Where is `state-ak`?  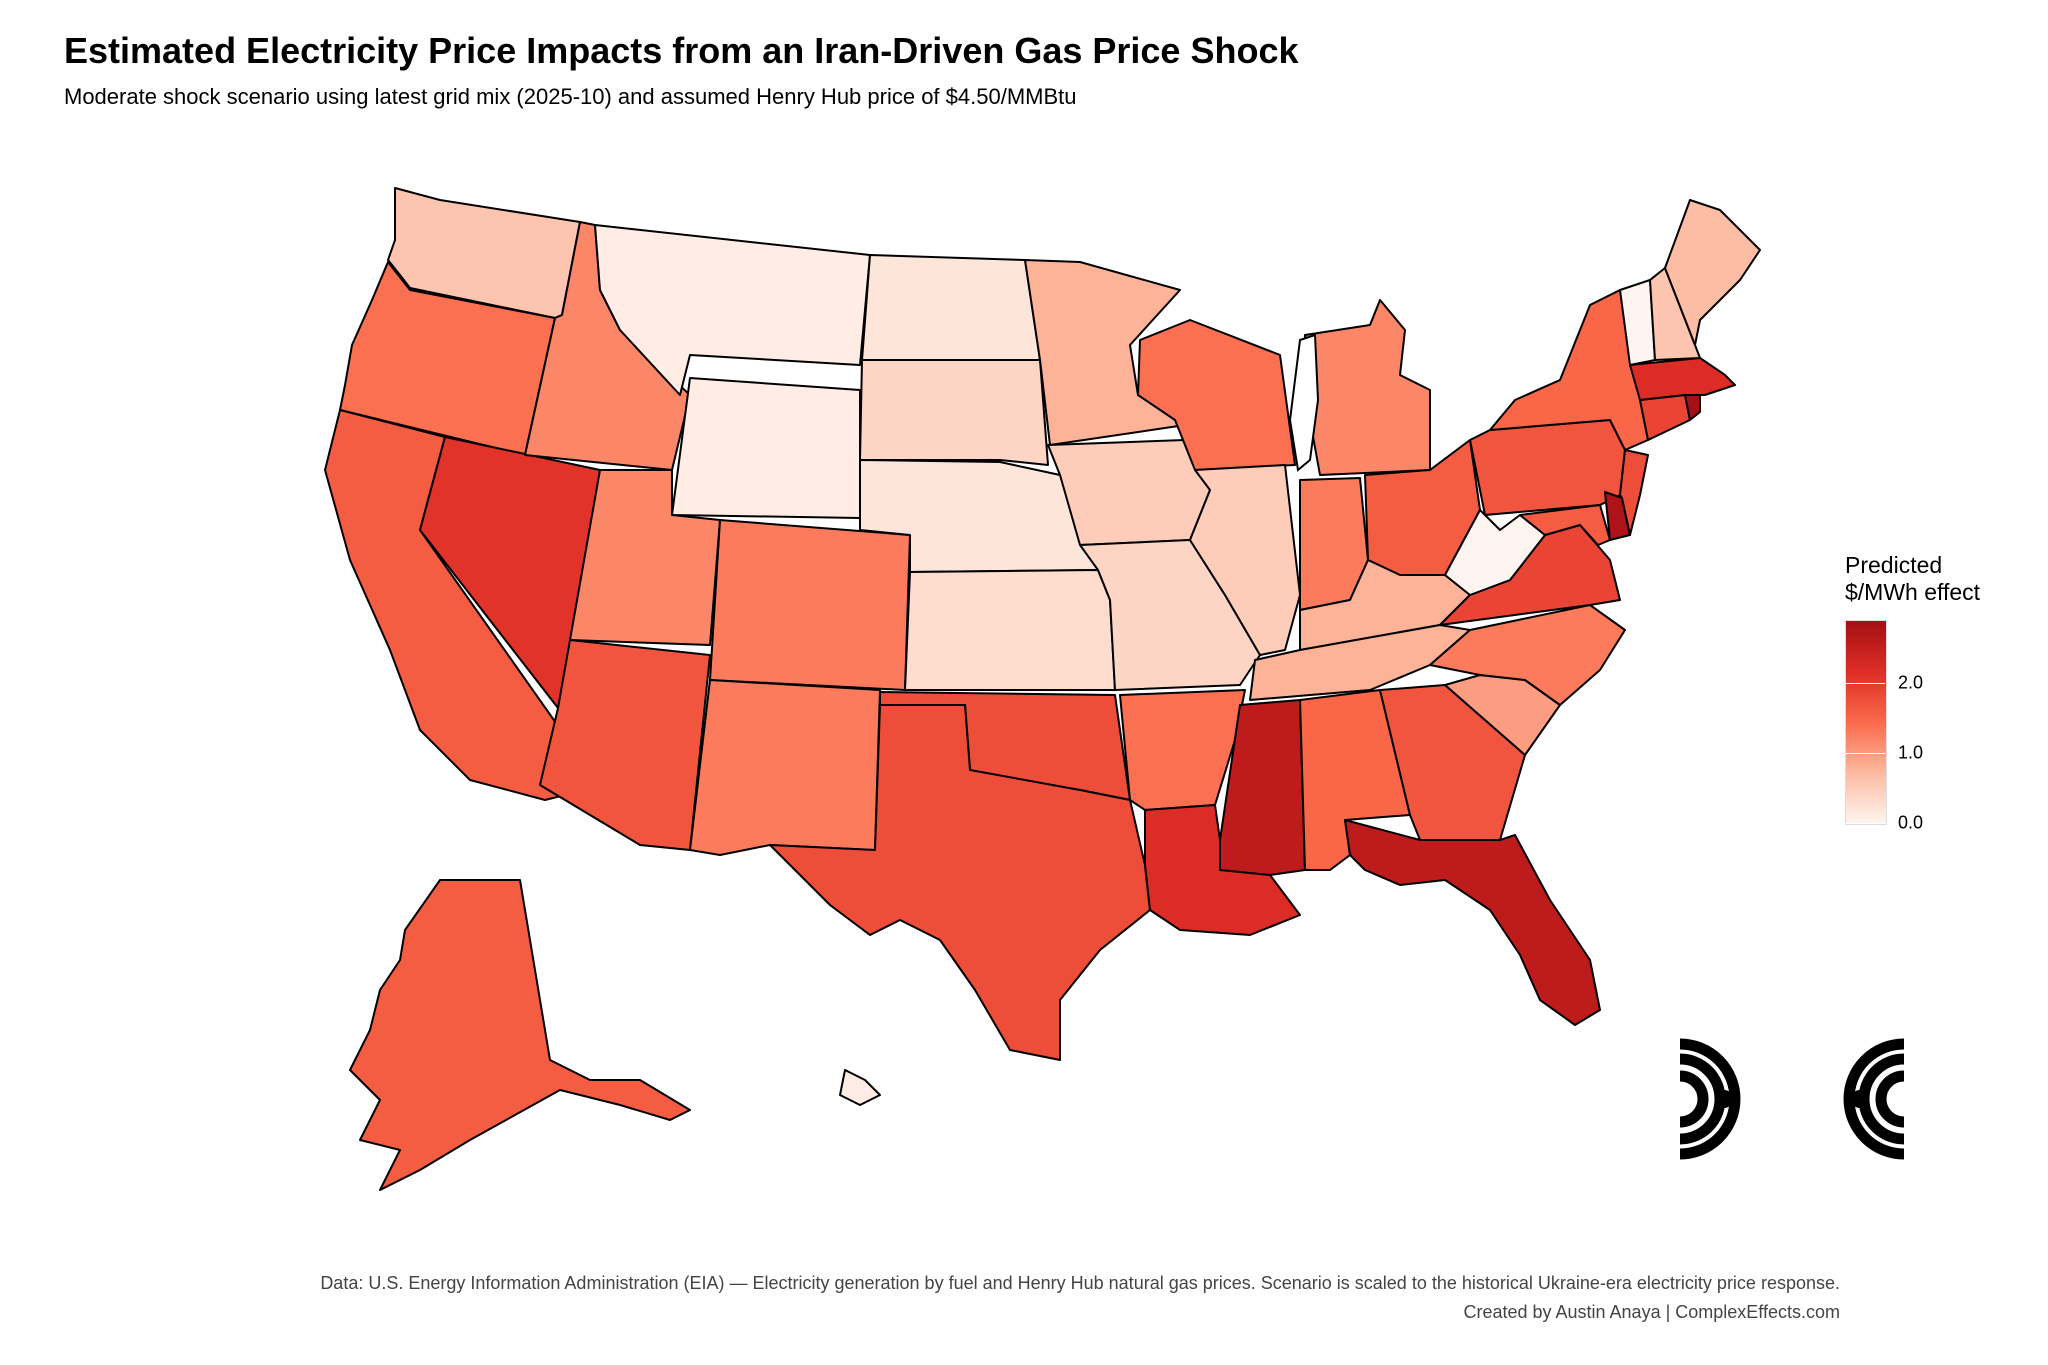
state-ak is located at coordinates (520, 1035).